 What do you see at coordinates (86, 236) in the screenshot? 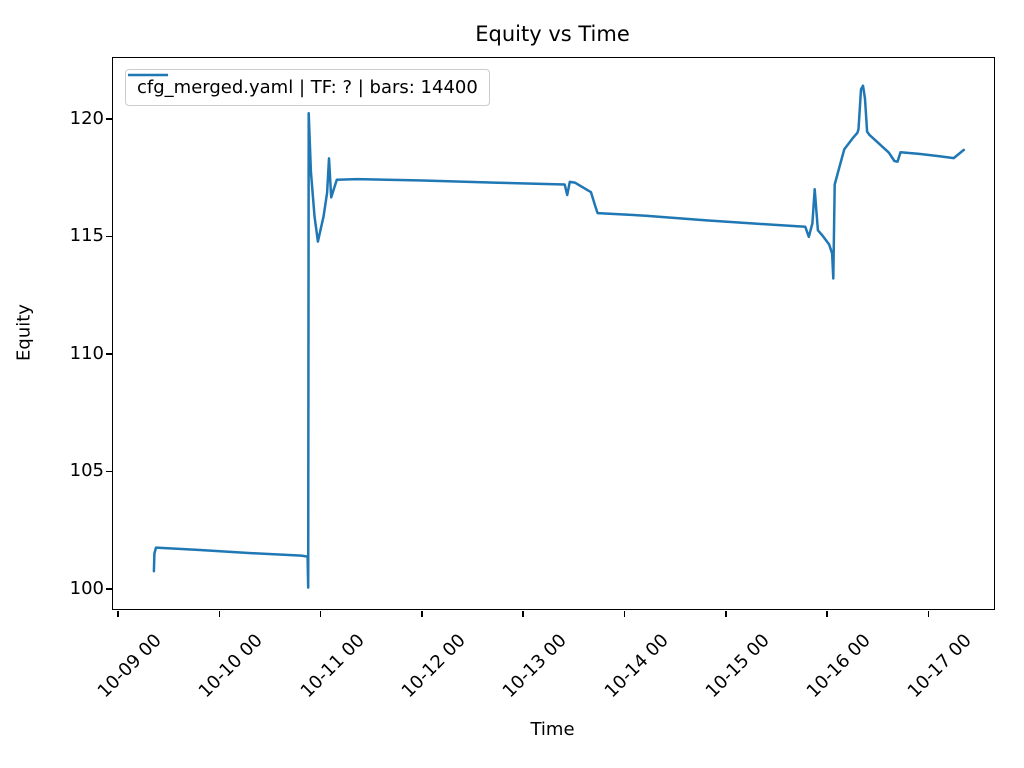
I see `y-tick-label: 115` at bounding box center [86, 236].